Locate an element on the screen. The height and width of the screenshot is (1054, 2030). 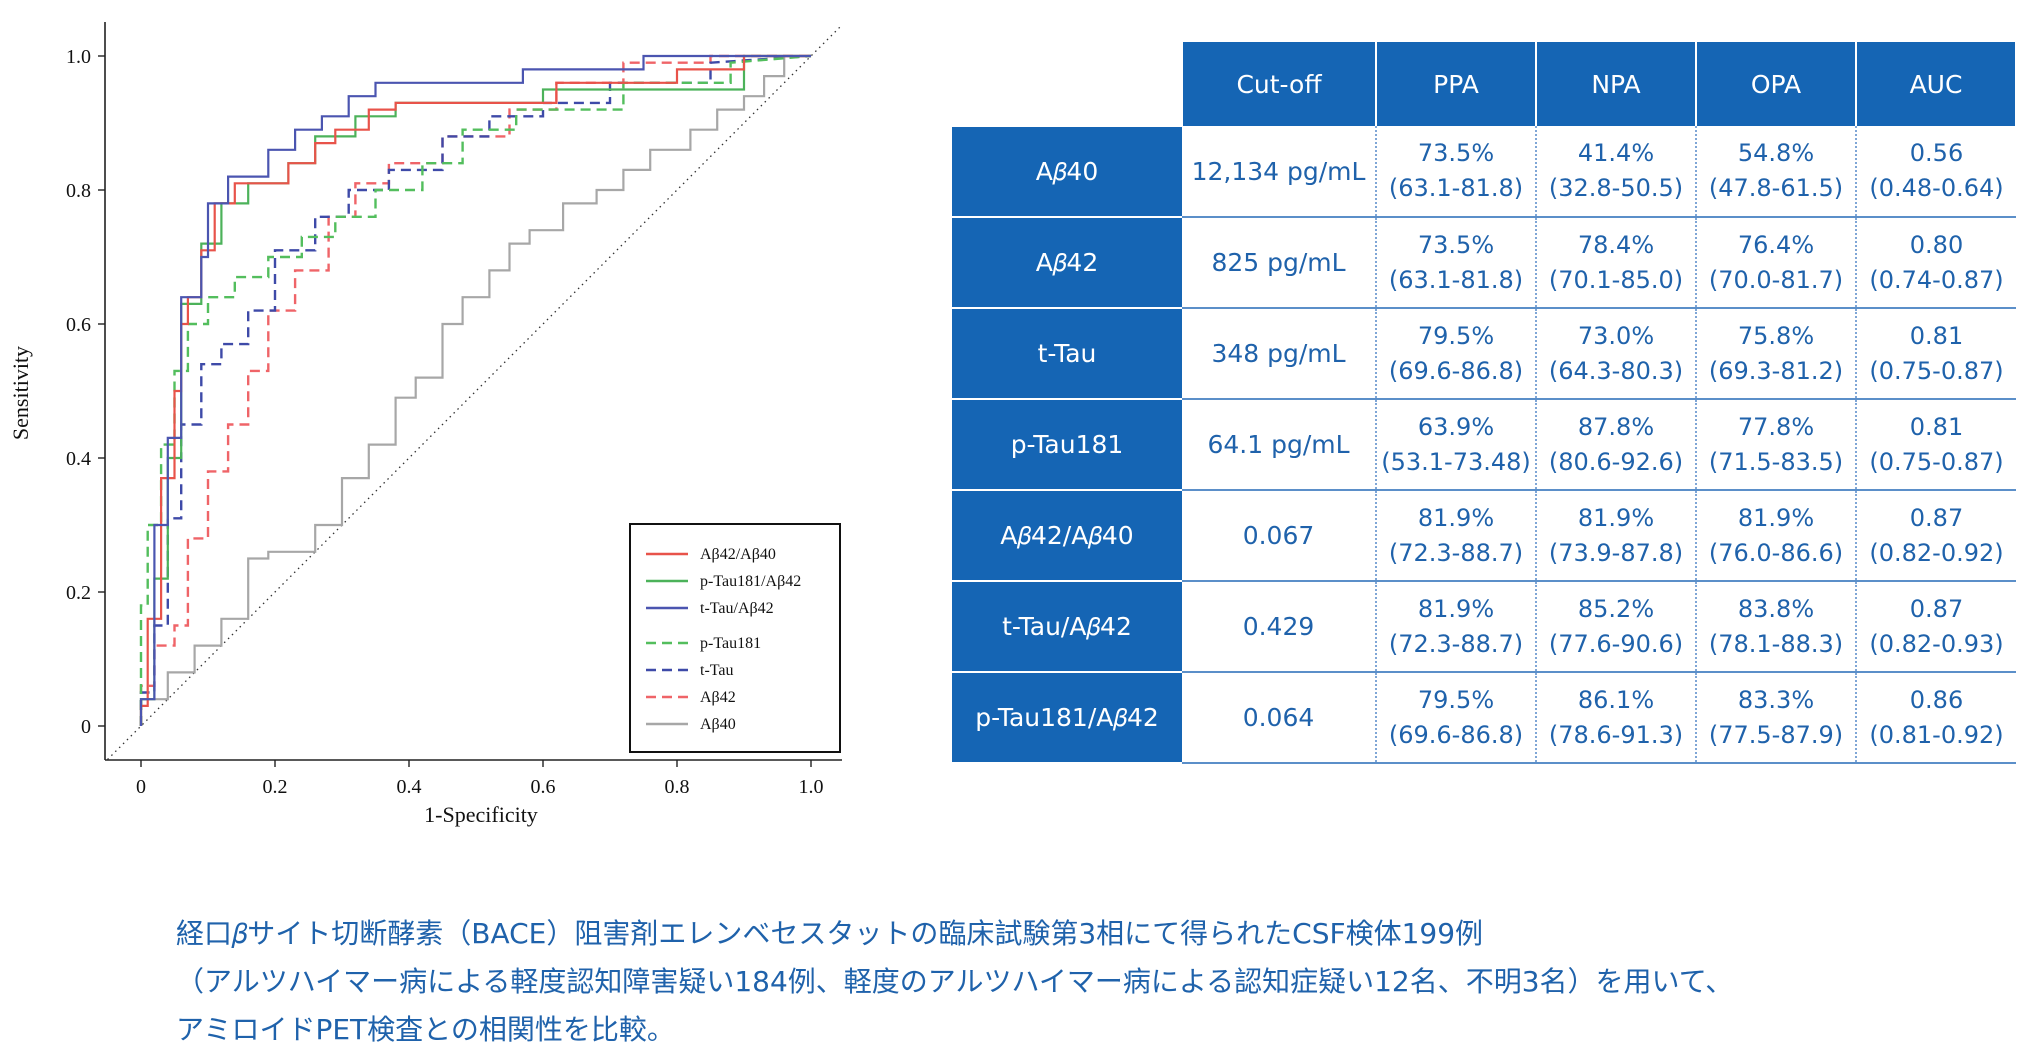
opa-value: 75.8% is located at coordinates (1776, 335).